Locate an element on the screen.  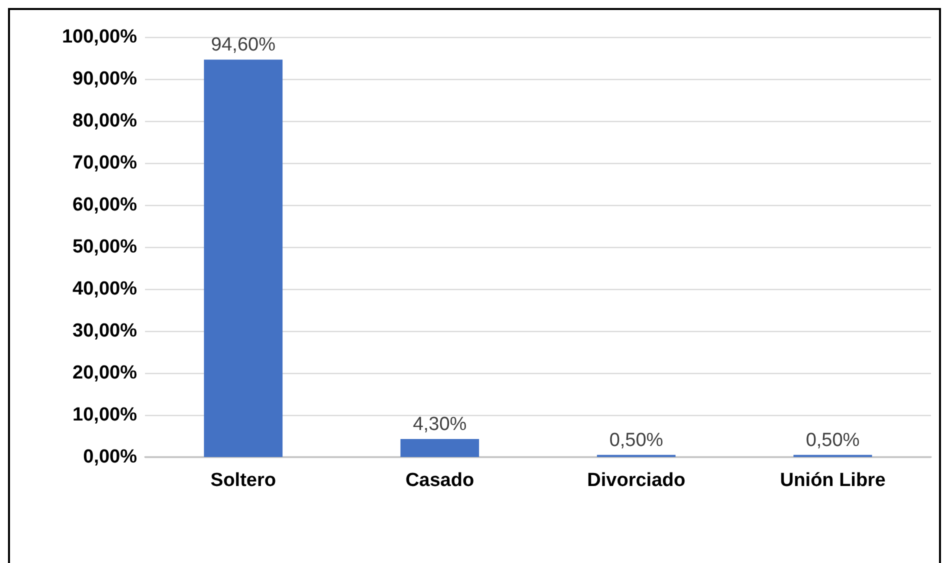
y-tick-label: 50,00% is located at coordinates (105, 247).